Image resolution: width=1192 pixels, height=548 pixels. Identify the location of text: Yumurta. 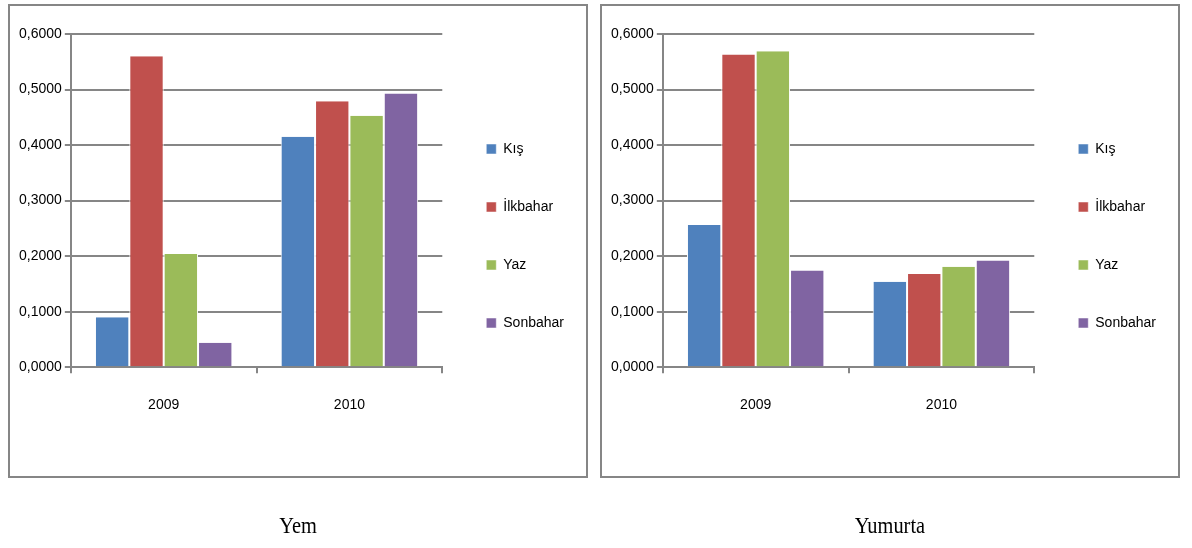
(890, 525).